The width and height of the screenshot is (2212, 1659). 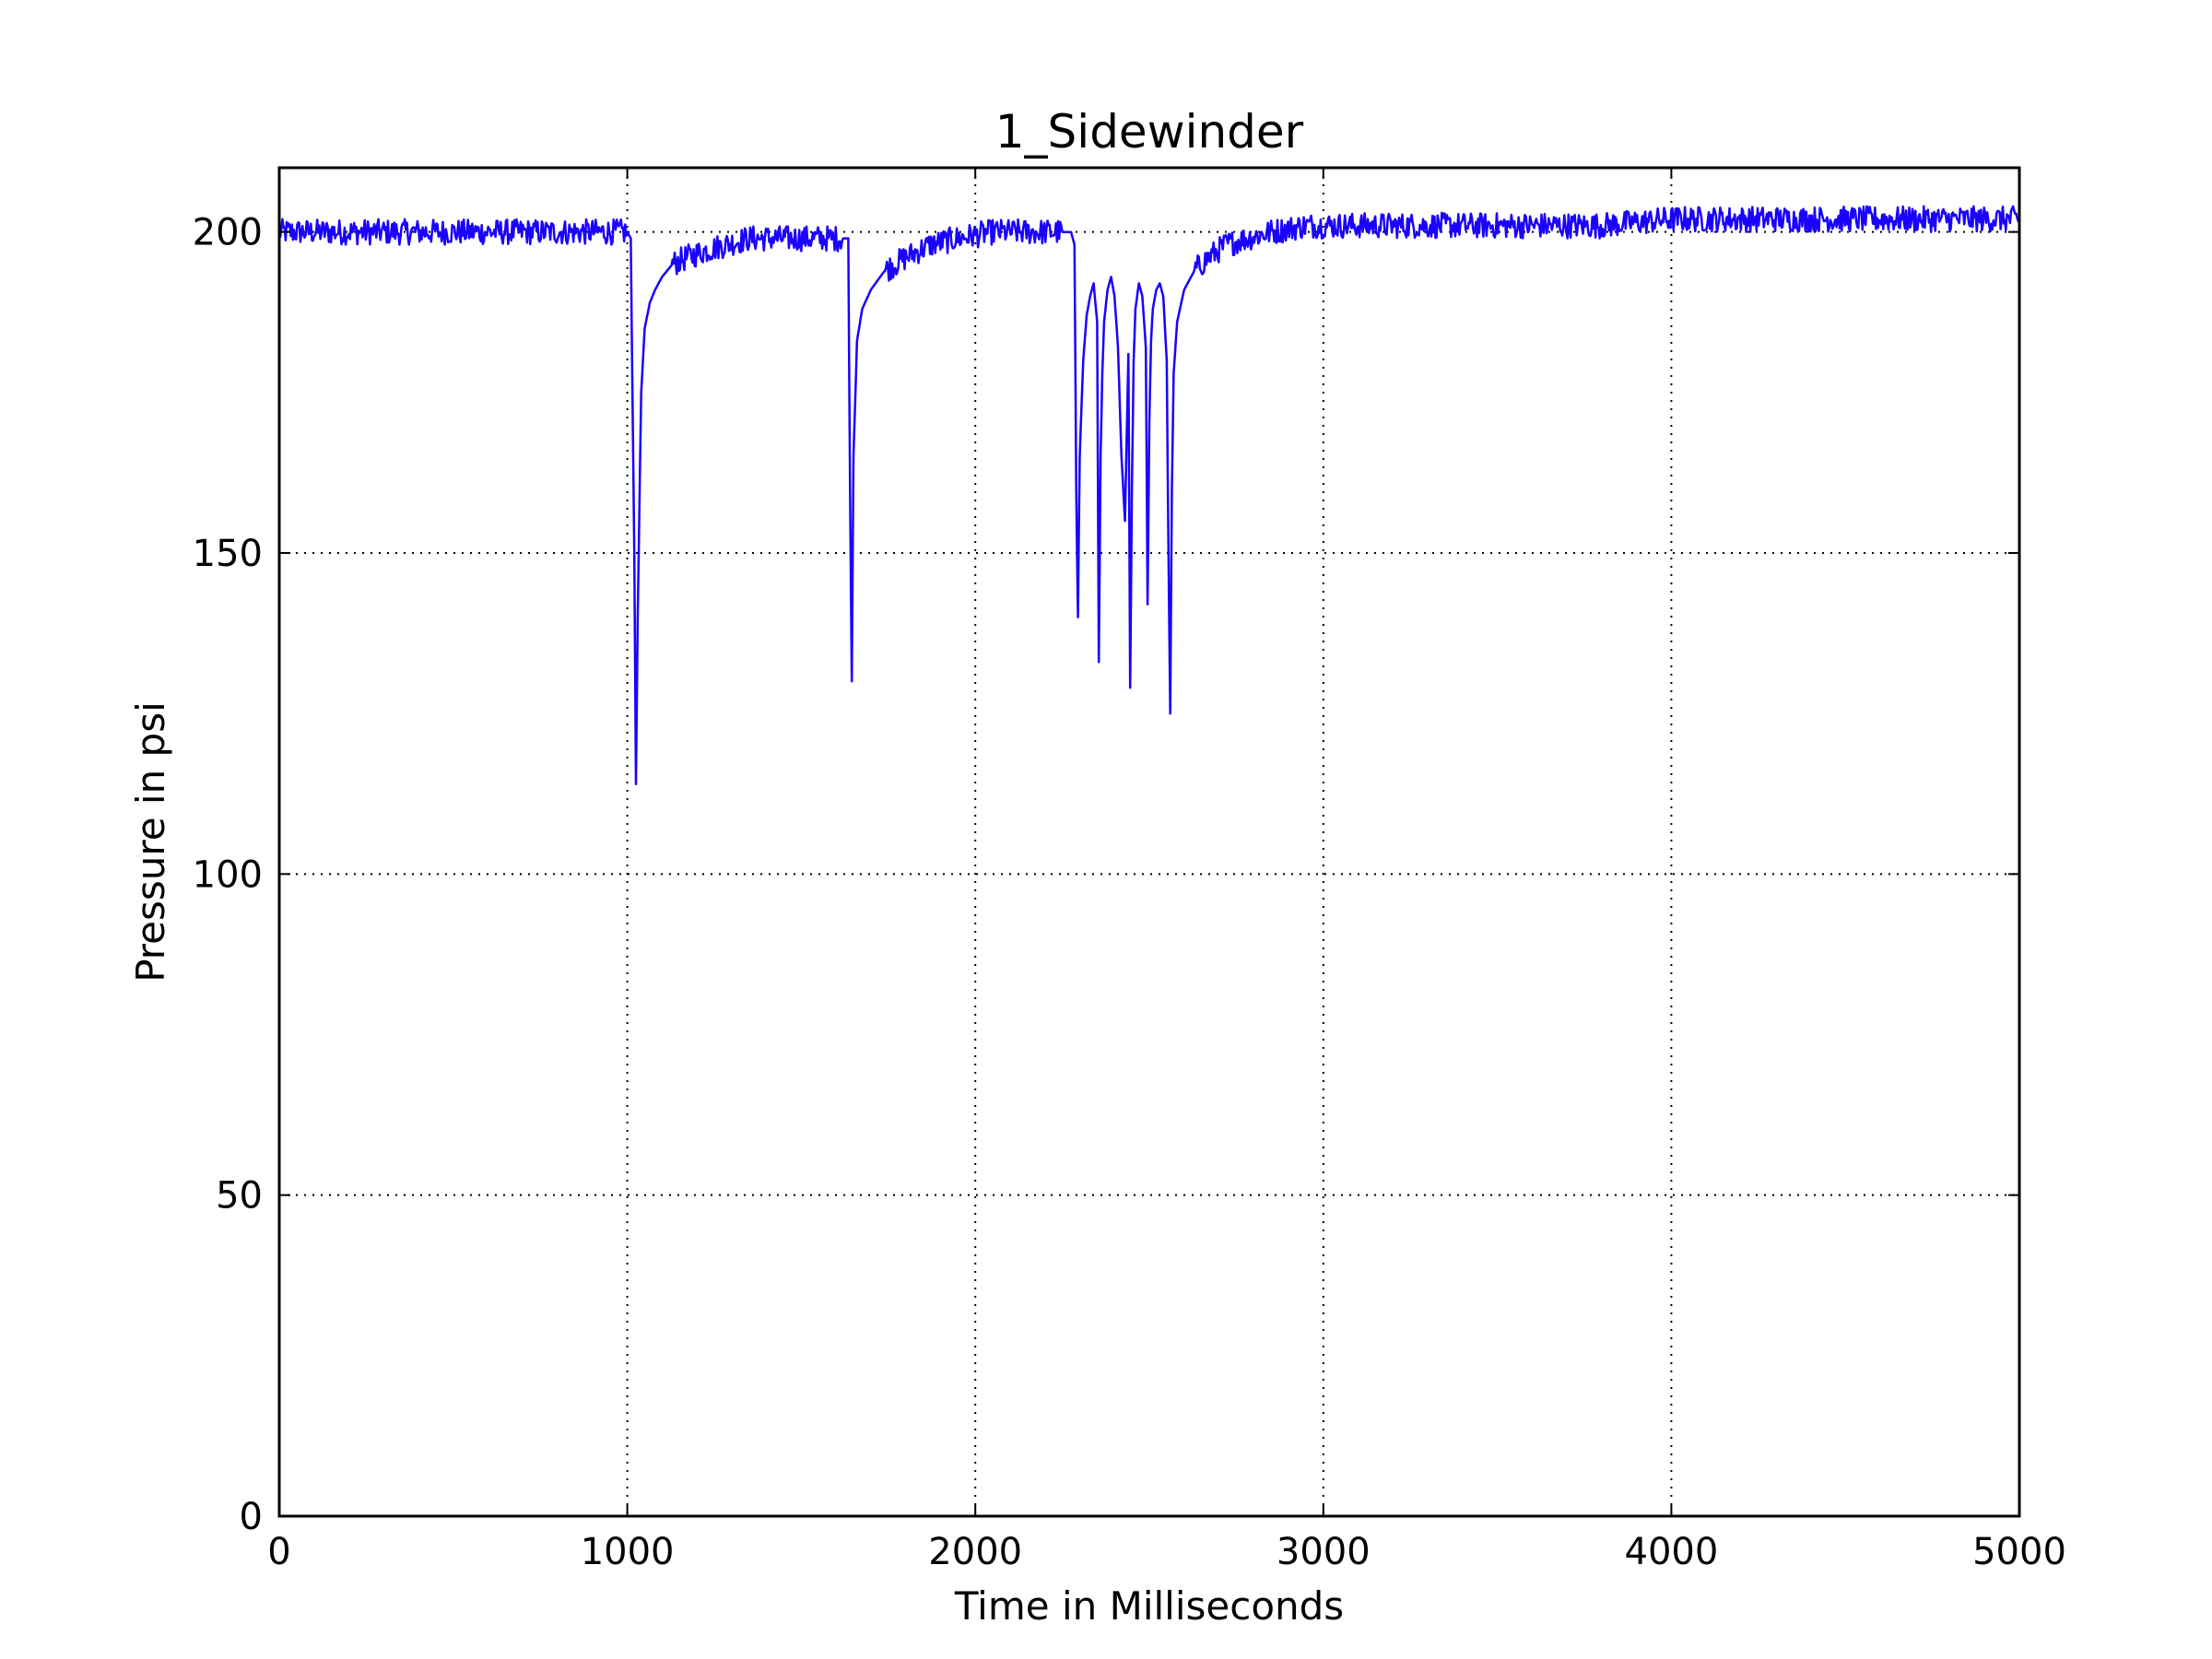 I want to click on y-tick-label: 150, so click(x=228, y=554).